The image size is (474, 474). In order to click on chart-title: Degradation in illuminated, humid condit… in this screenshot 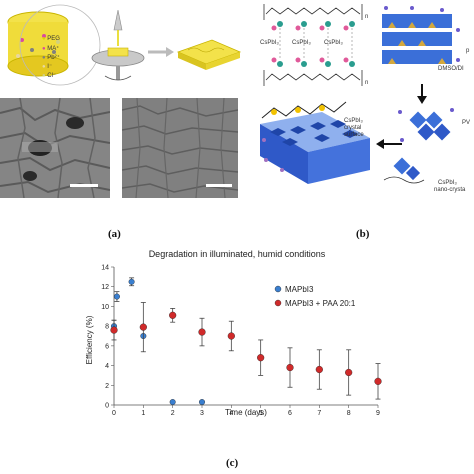, I will do `click(237, 254)`.